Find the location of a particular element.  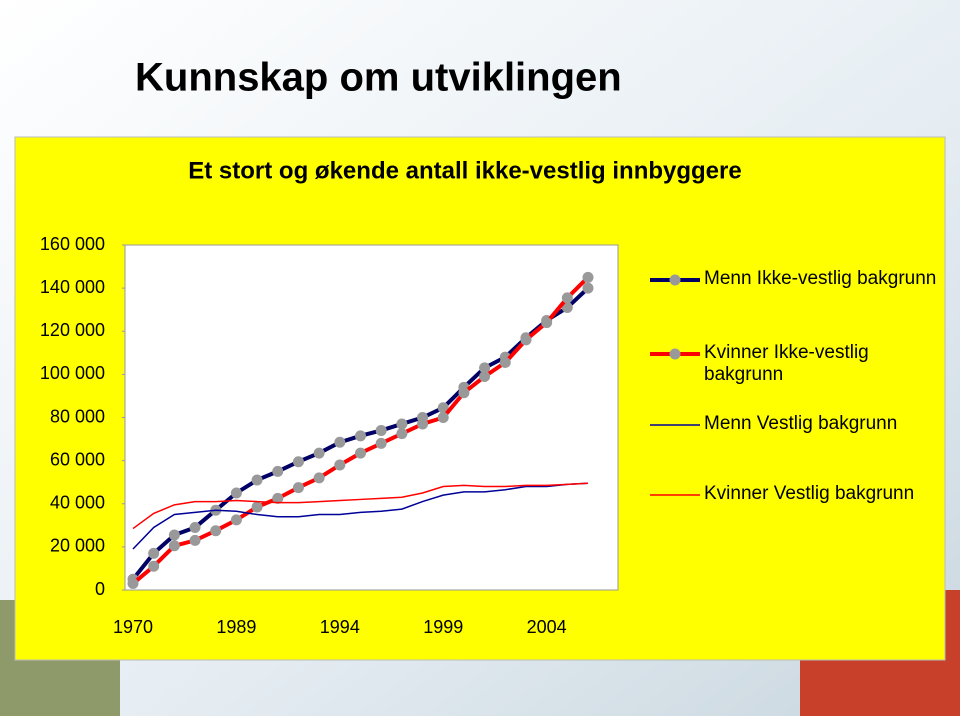

x-tick-label: 1989 is located at coordinates (236, 627).